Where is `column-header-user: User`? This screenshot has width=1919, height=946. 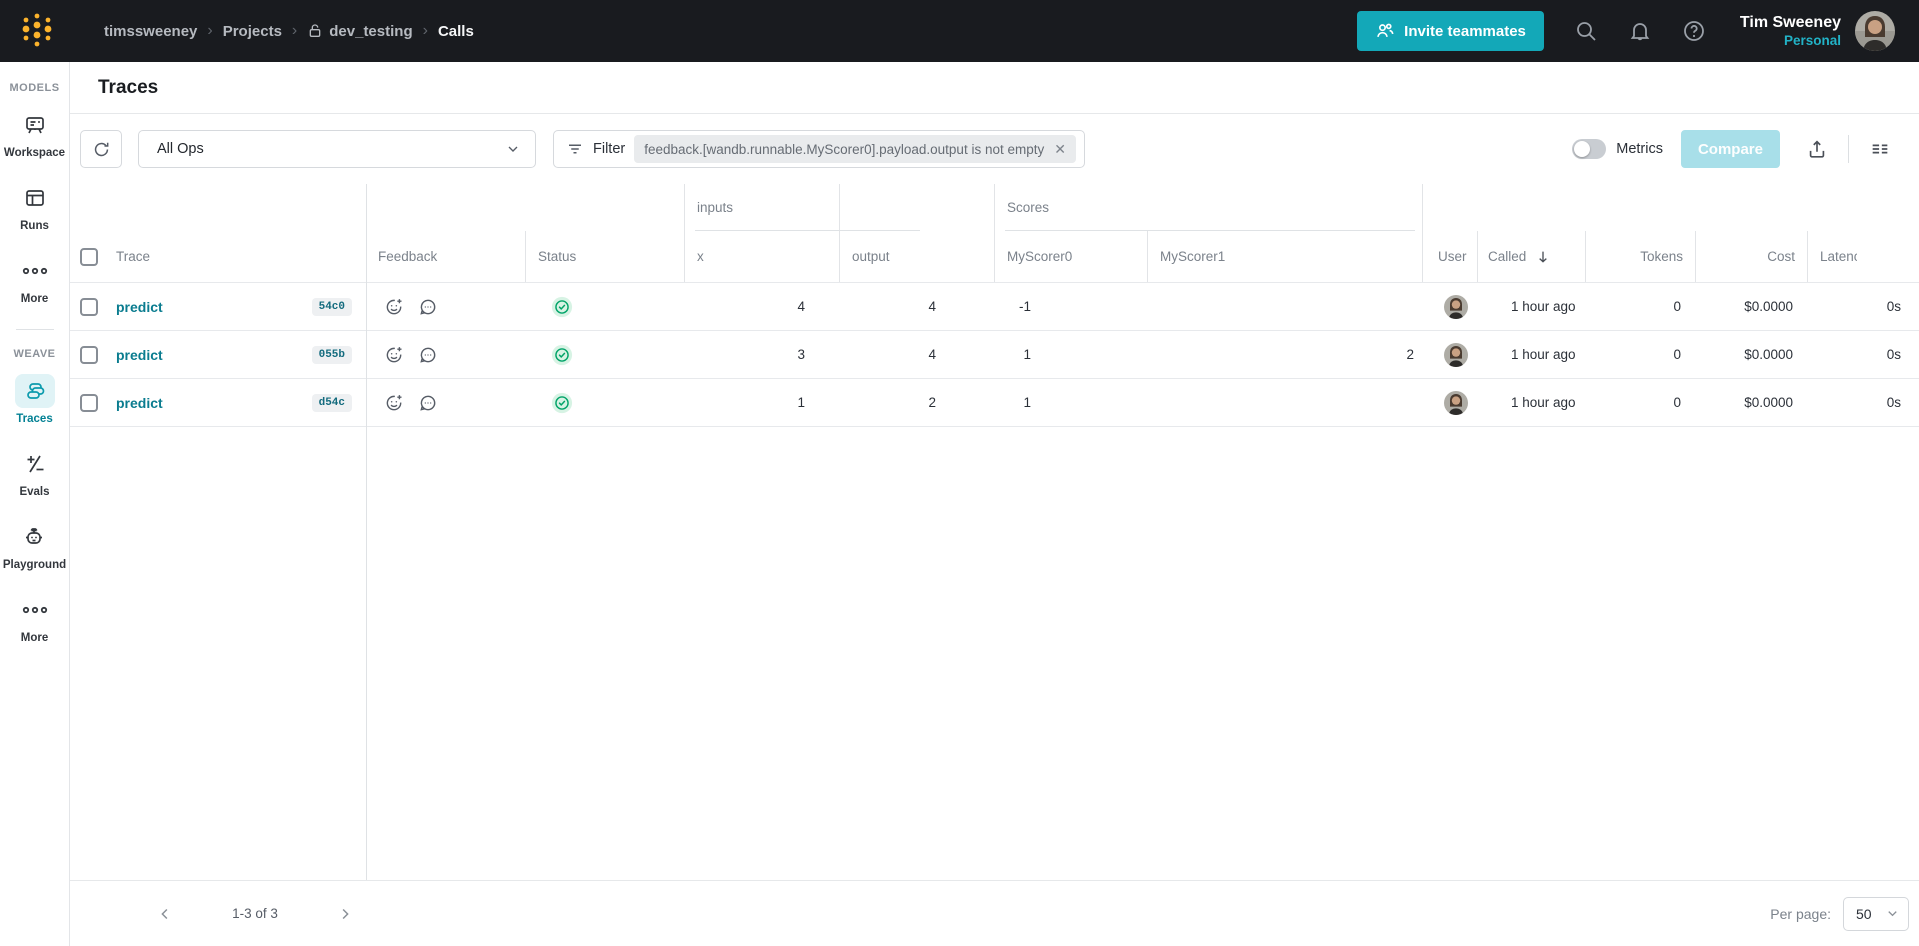
column-header-user: User is located at coordinates (1449, 256).